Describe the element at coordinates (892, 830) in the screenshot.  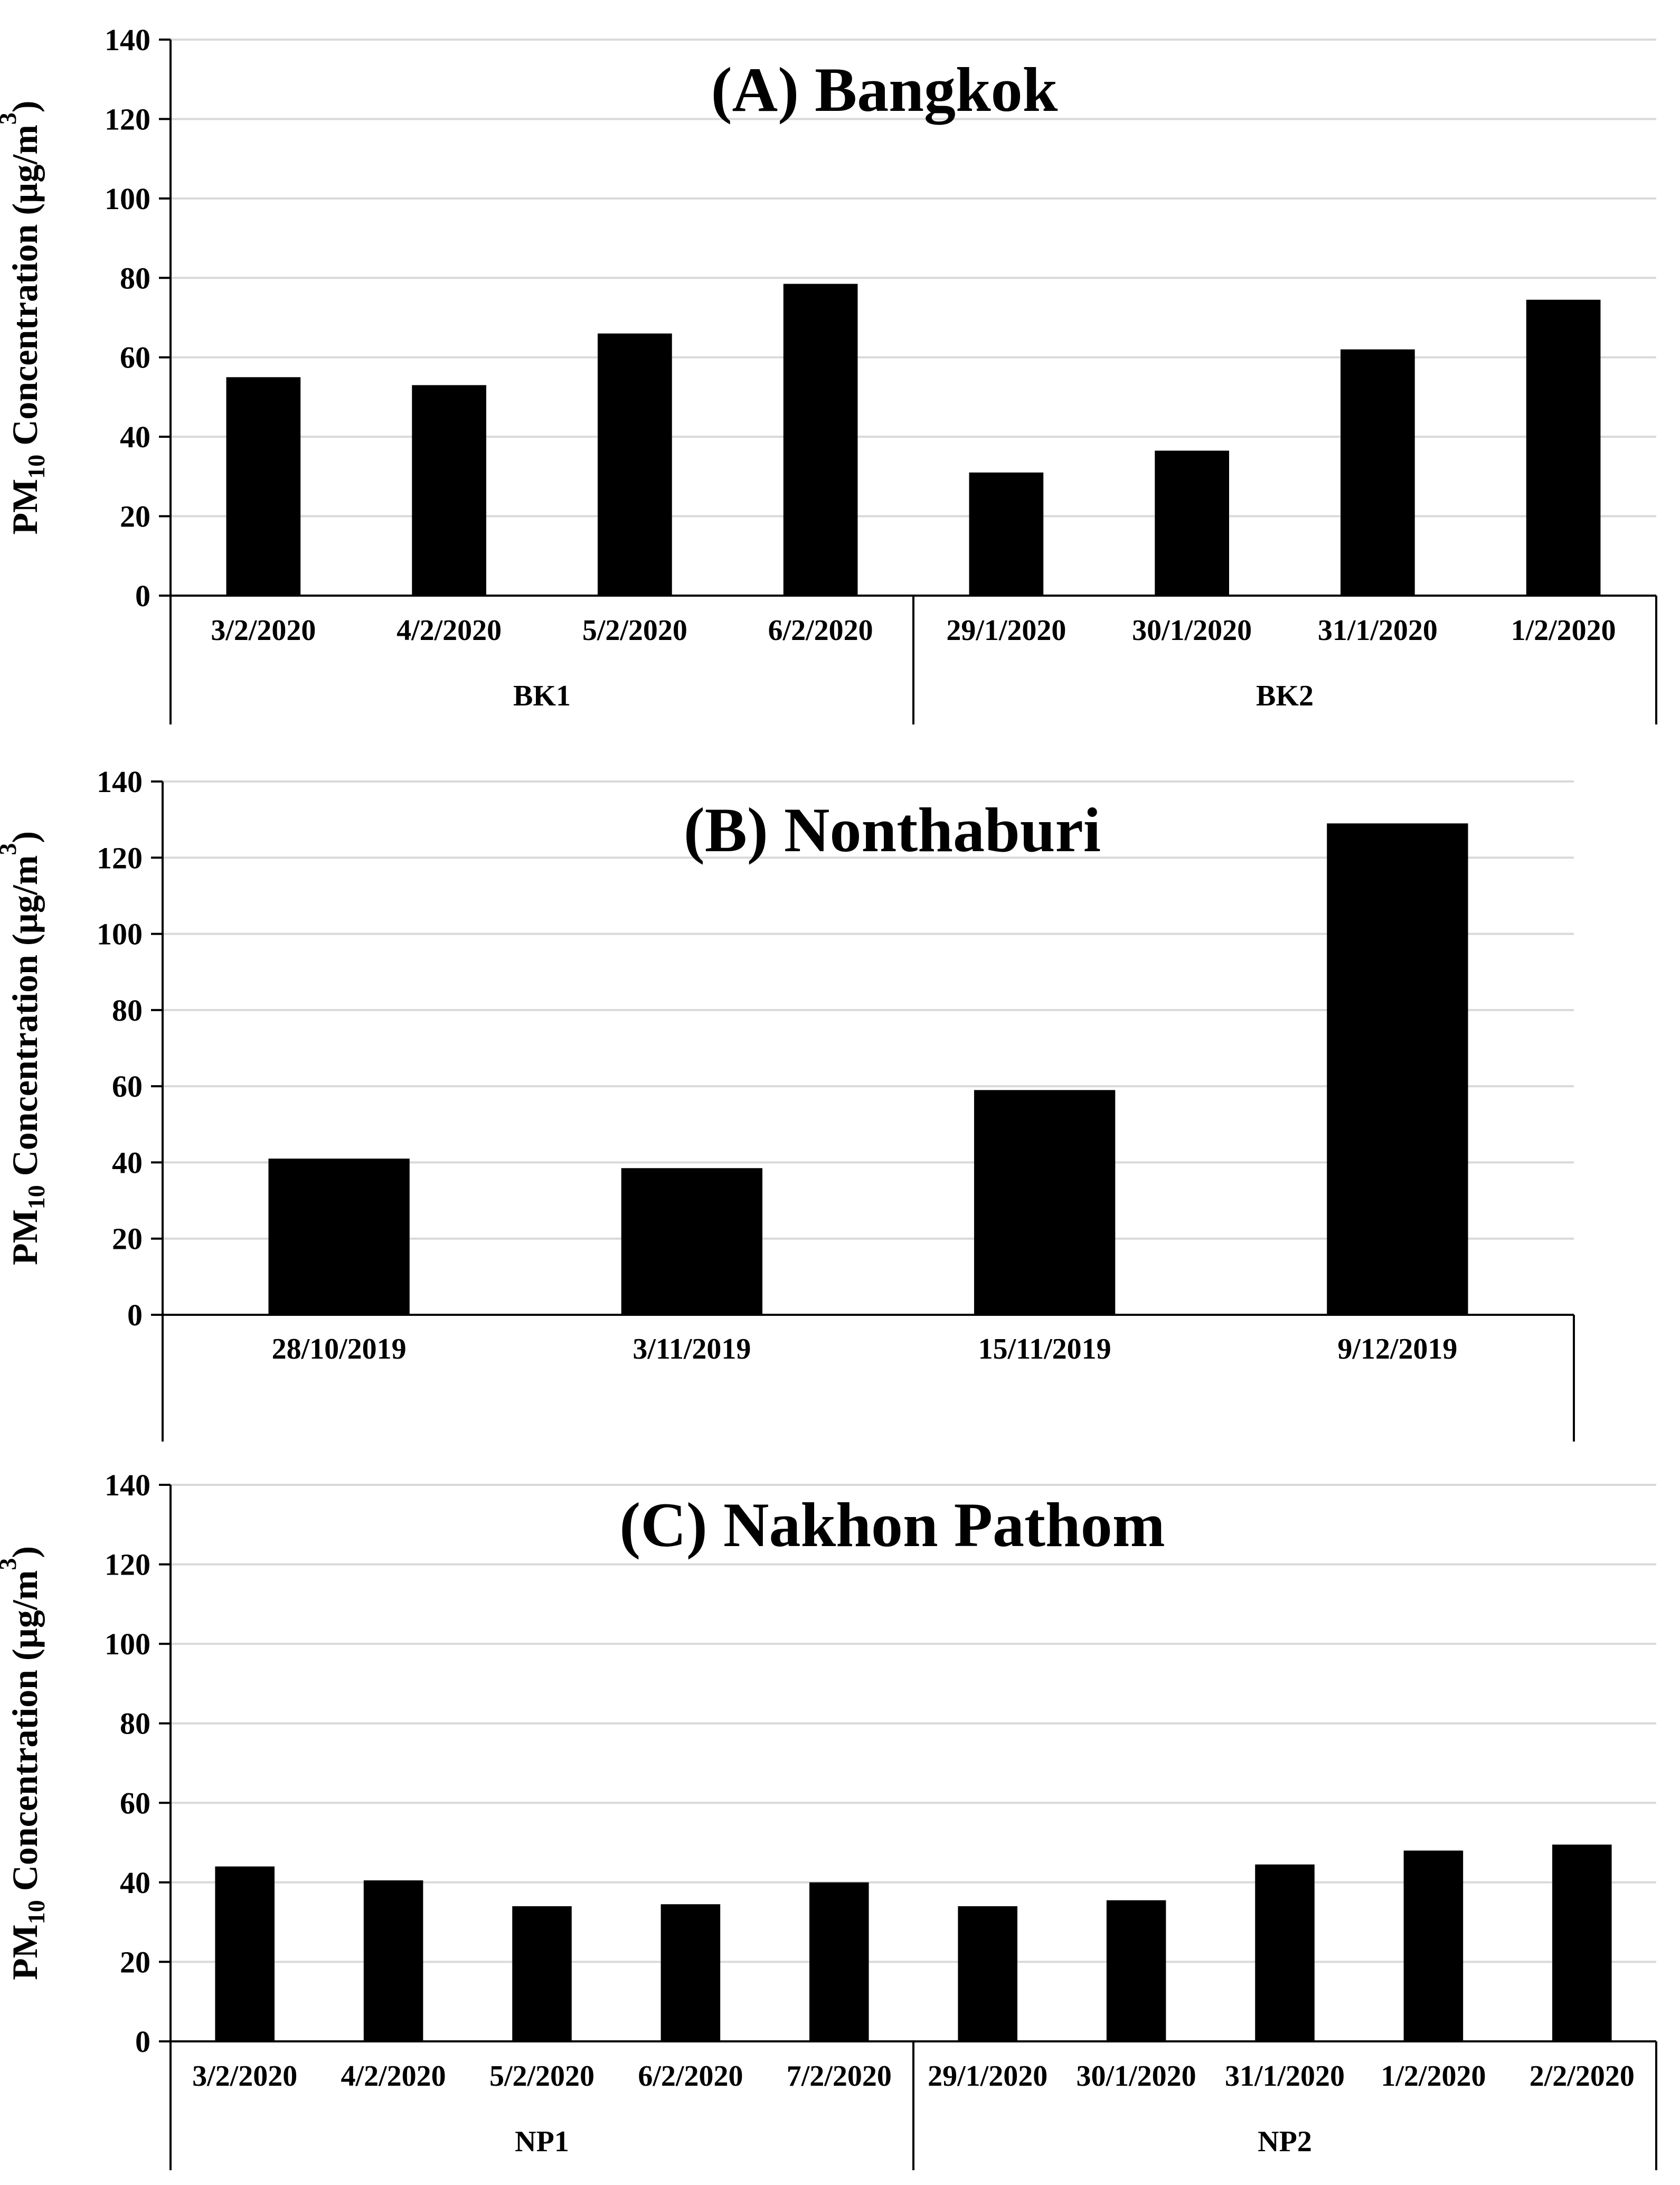
I see `chart-title: (B) Nonthaburi` at that location.